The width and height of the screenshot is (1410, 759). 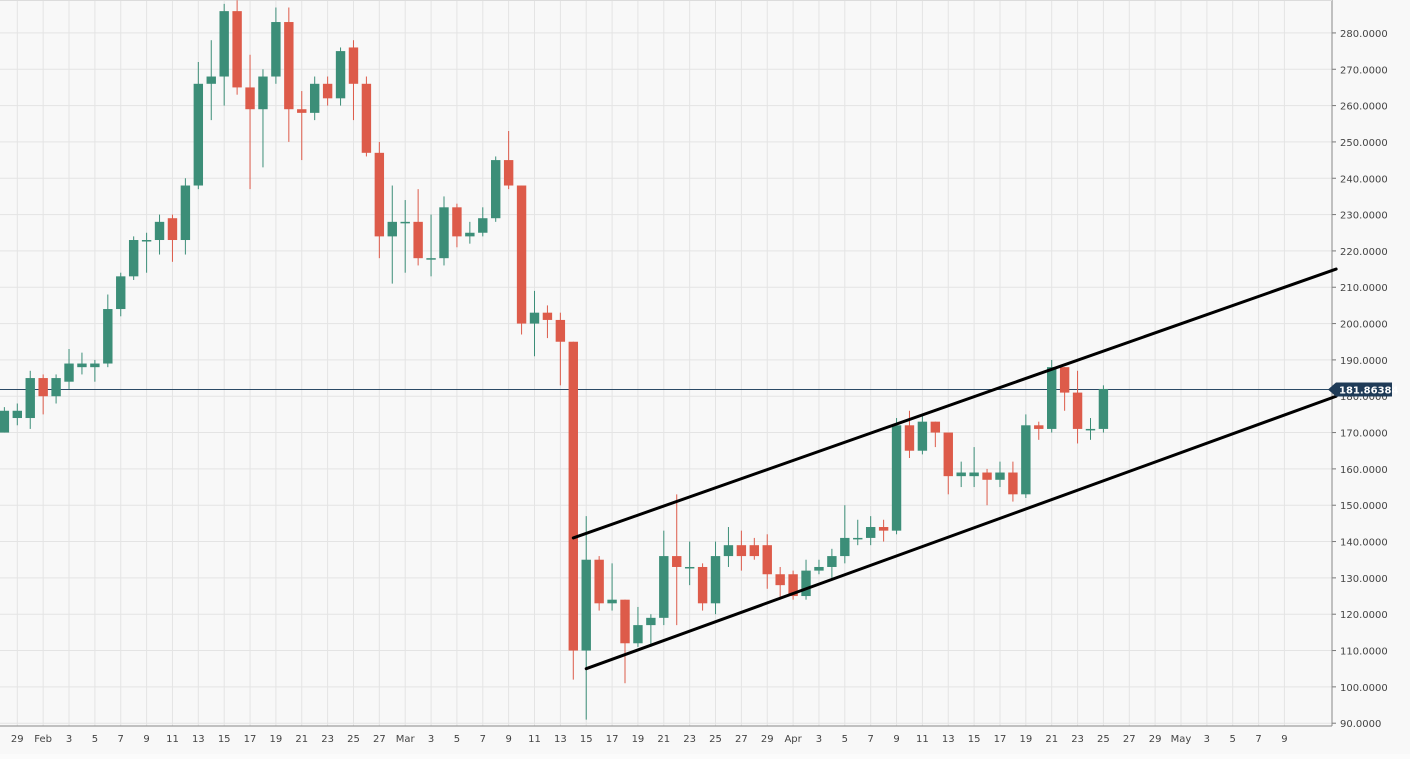 I want to click on last-price-label: 181.86384, so click(x=1369, y=390).